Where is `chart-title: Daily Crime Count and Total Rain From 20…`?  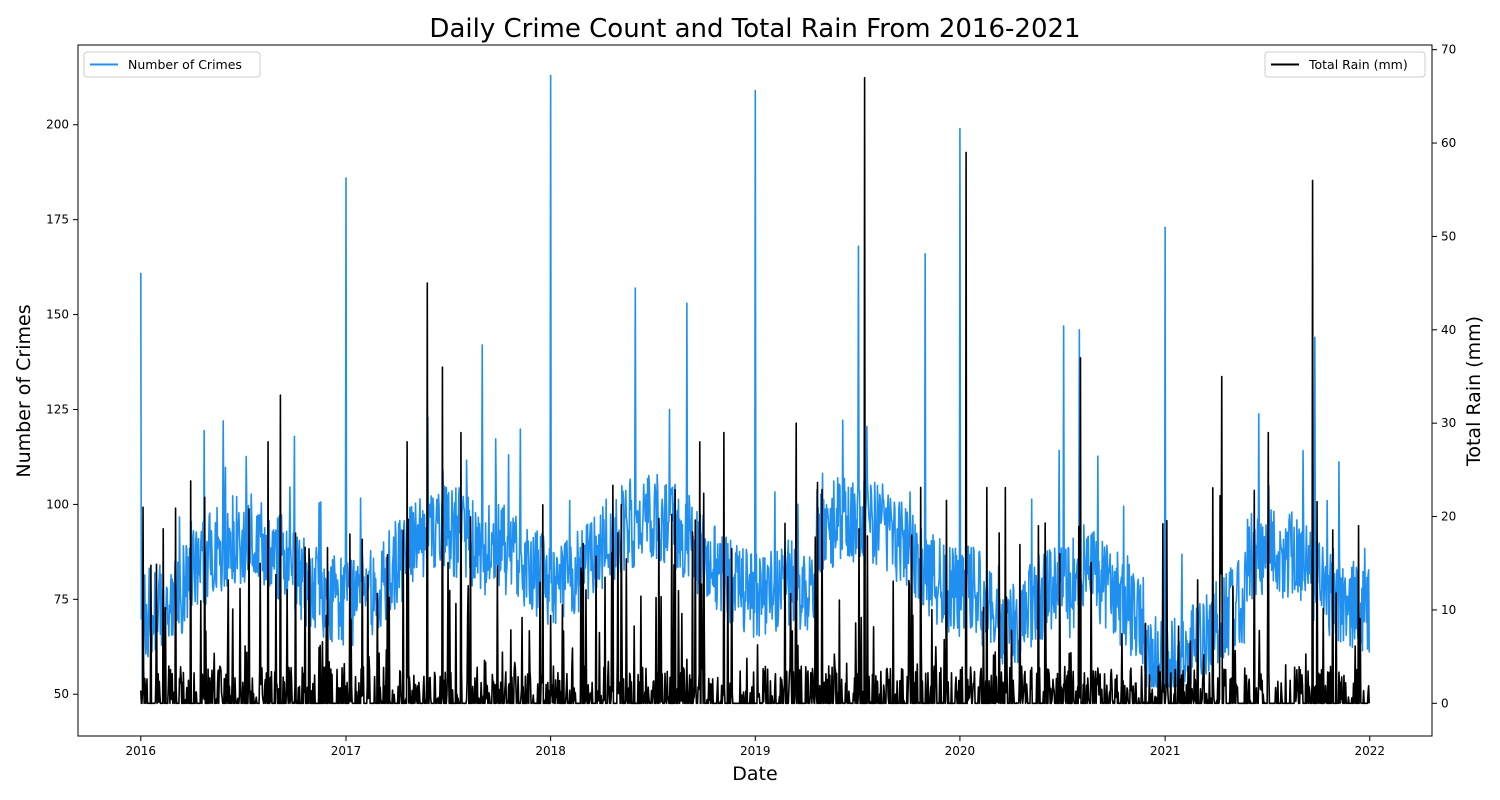 chart-title: Daily Crime Count and Total Rain From 20… is located at coordinates (754, 29).